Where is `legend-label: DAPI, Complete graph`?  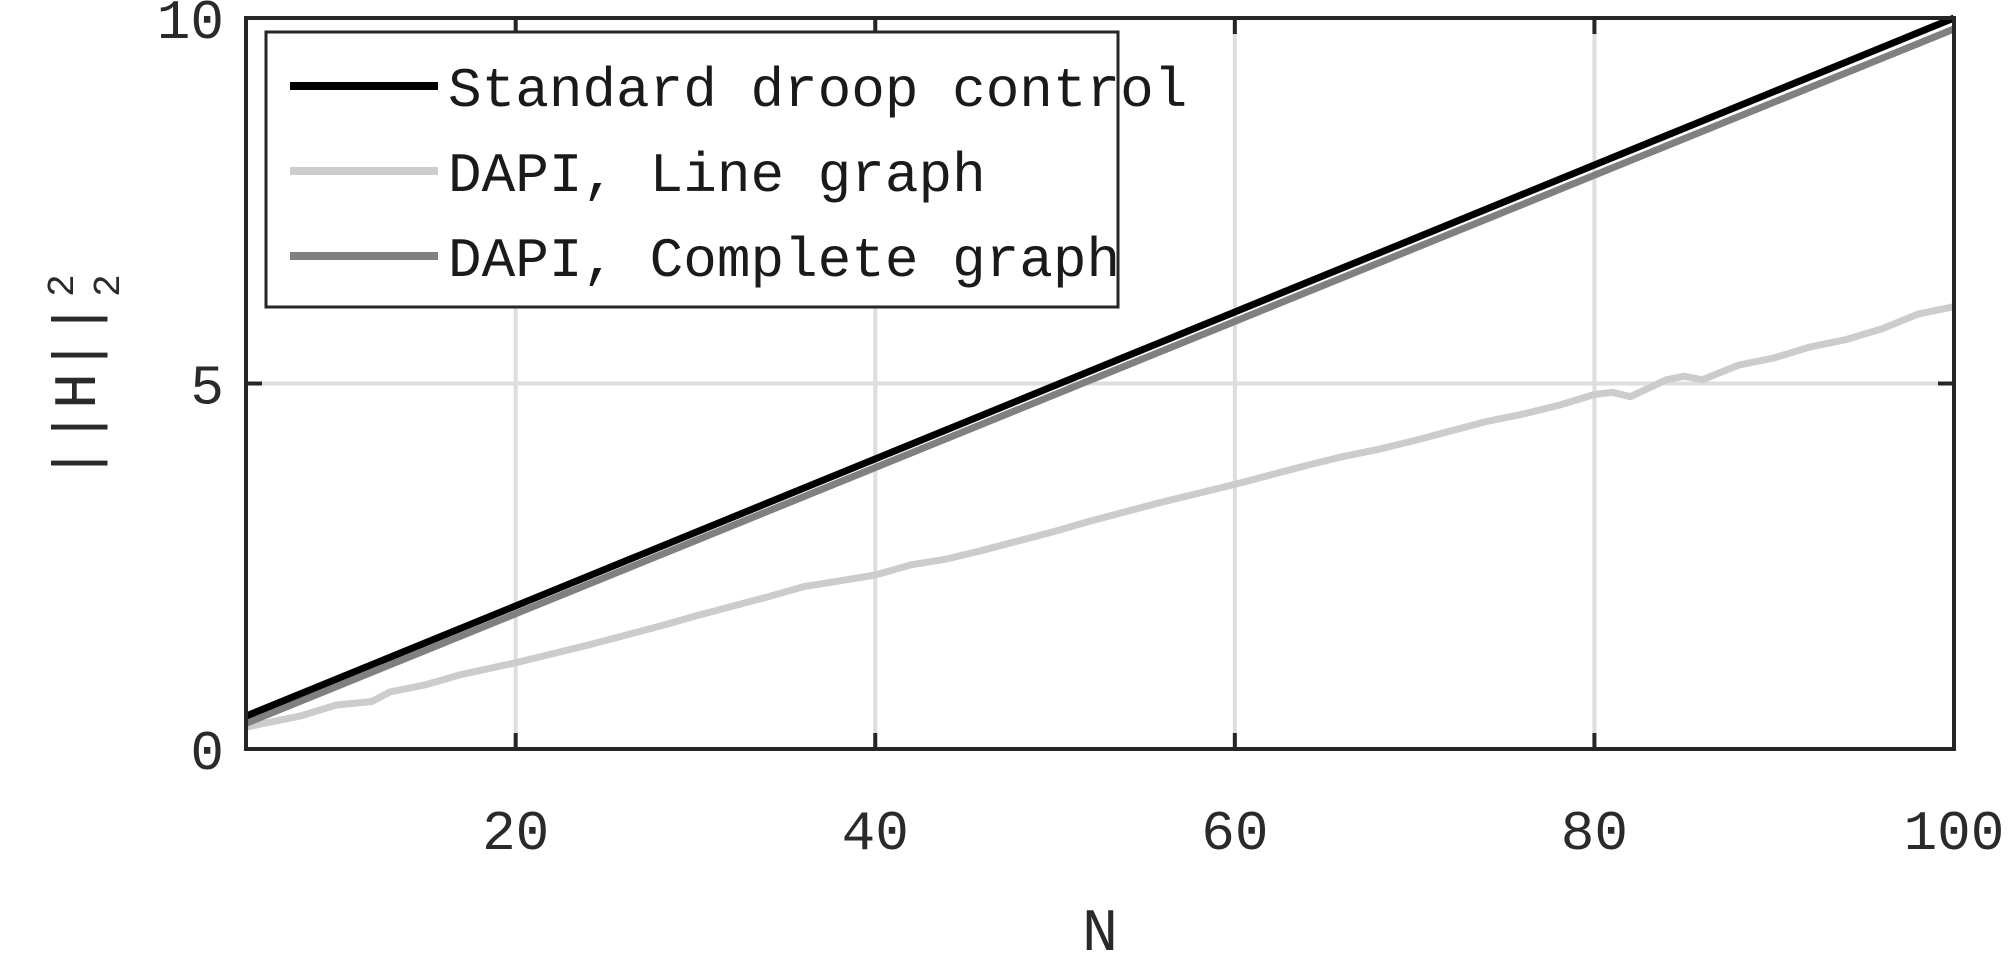
legend-label: DAPI, Complete graph is located at coordinates (784, 261).